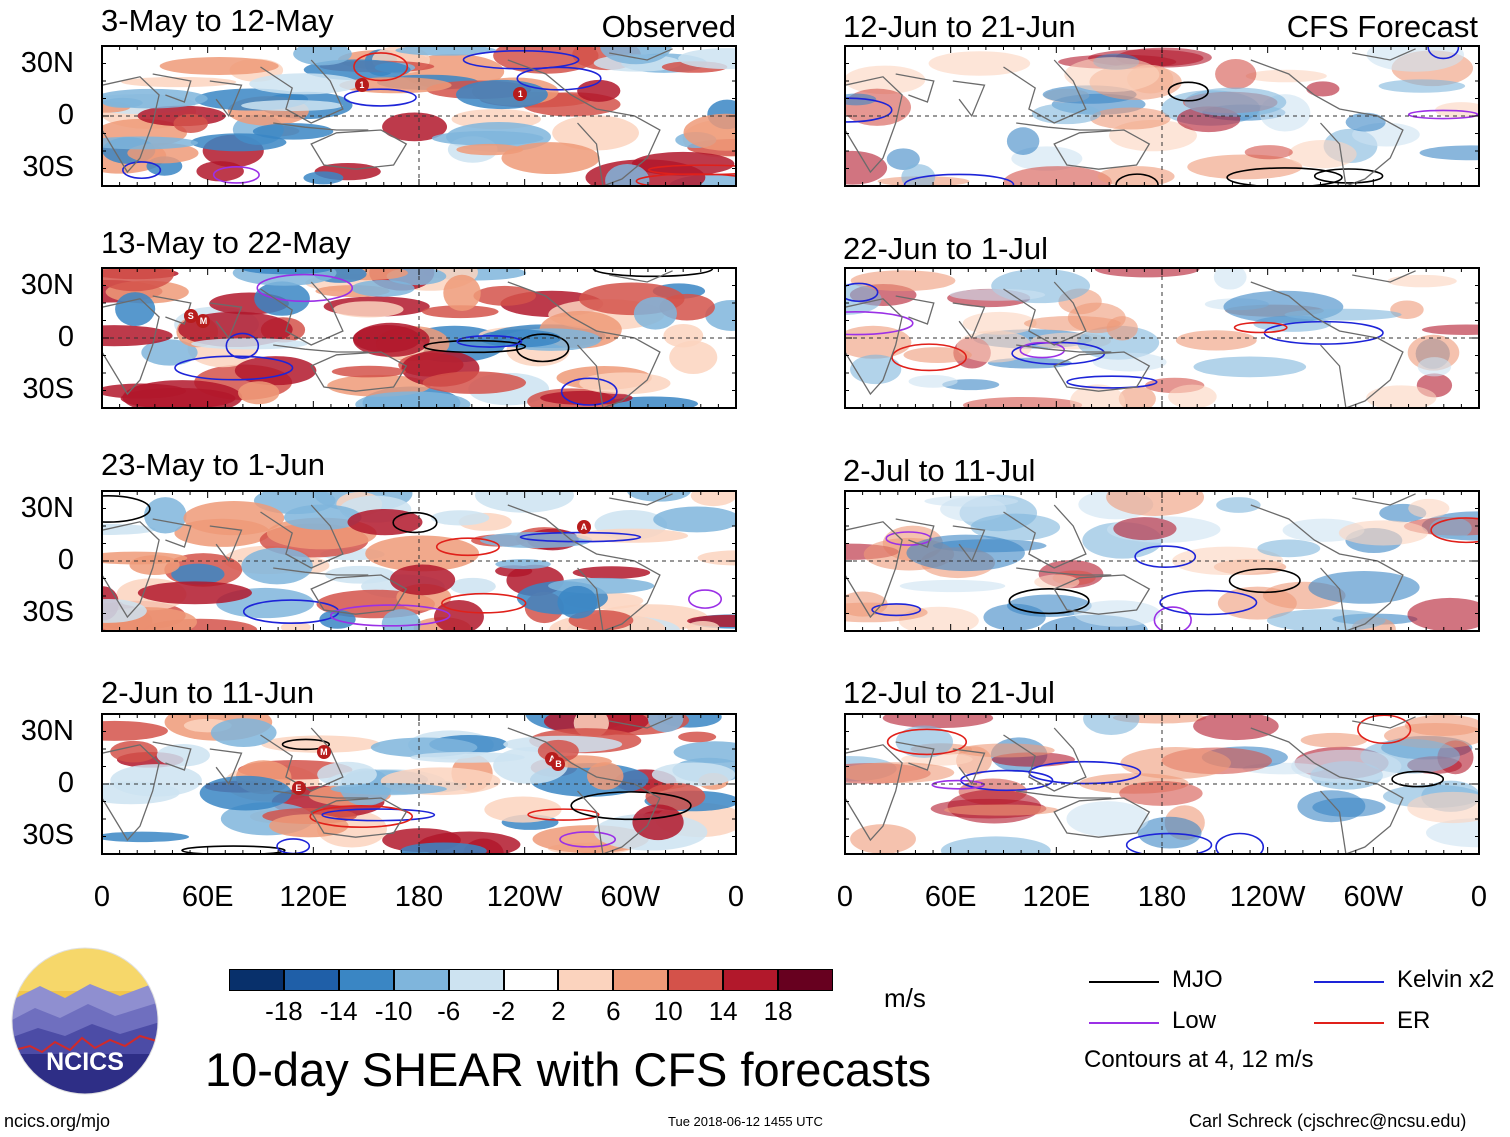 This screenshot has height=1137, width=1510. I want to click on legend-label: Low, so click(1194, 1020).